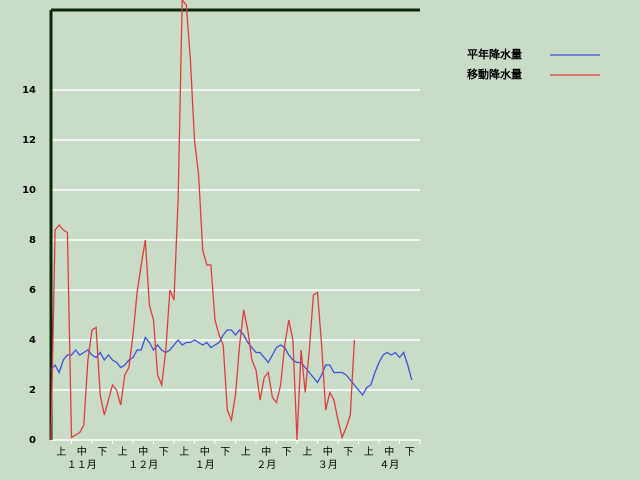 This screenshot has height=480, width=640. I want to click on month-label: １月, so click(205, 465).